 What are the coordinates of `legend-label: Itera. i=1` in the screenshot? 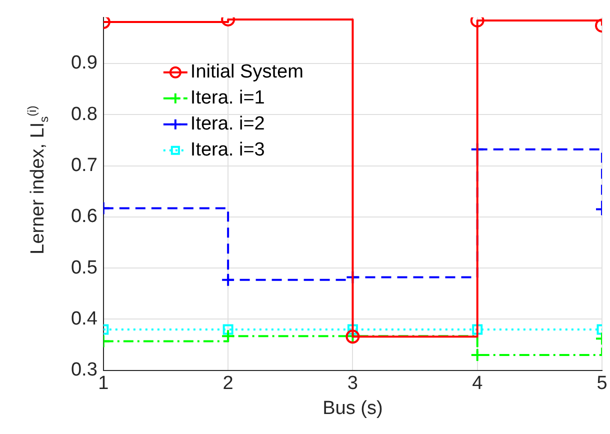 It's located at (227, 98).